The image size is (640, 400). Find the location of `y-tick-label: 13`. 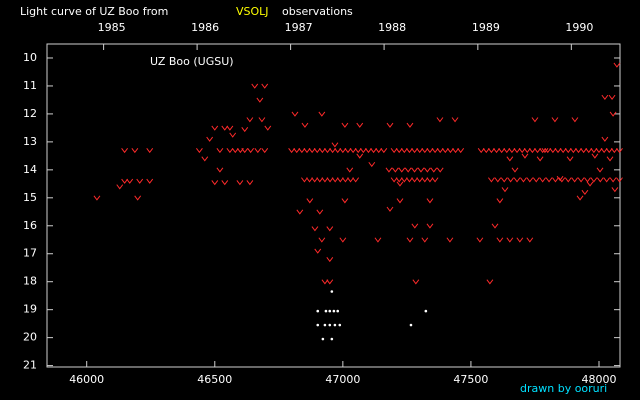

y-tick-label: 13 is located at coordinates (30, 141).